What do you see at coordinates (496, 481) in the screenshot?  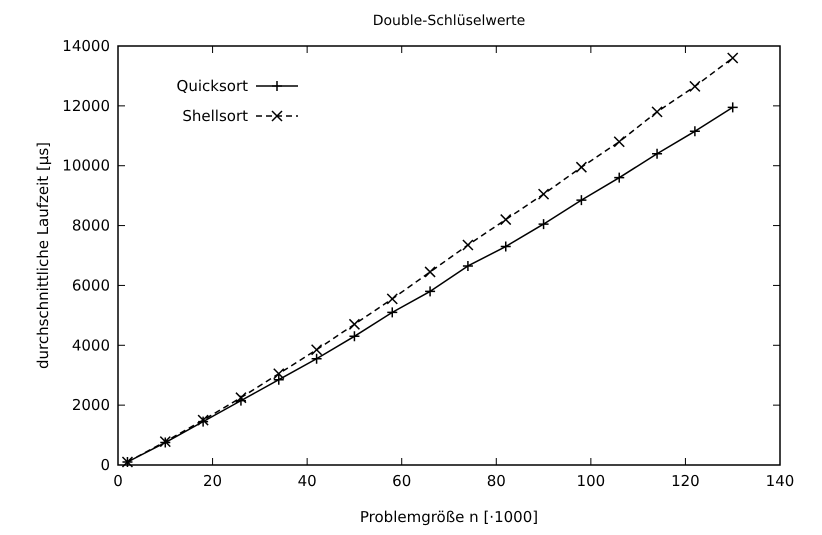 I see `x-tick-label: 80` at bounding box center [496, 481].